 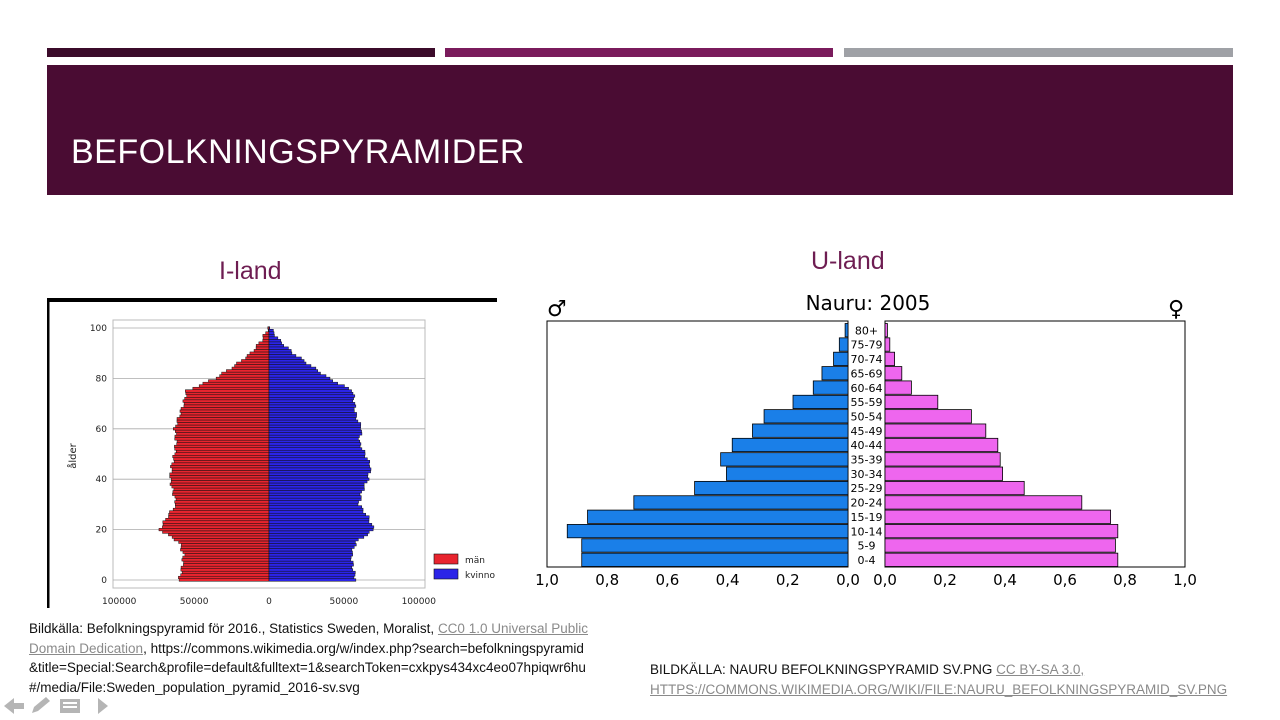 What do you see at coordinates (788, 580) in the screenshot?
I see `male-x-tick: 0,2` at bounding box center [788, 580].